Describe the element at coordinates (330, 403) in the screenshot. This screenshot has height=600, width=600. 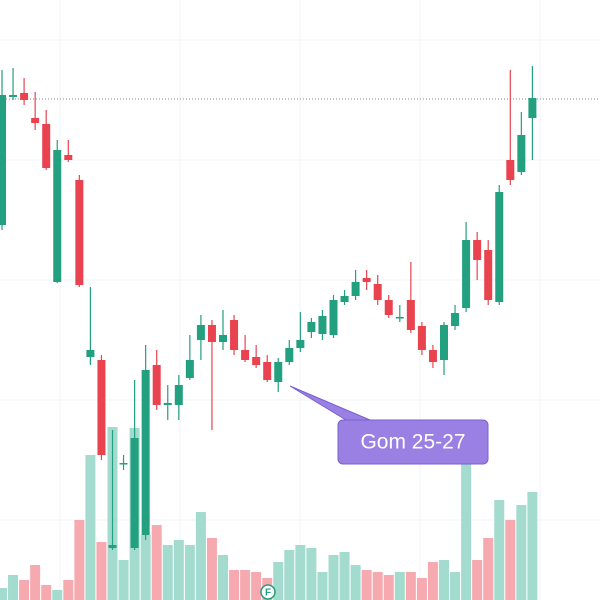
I see `callout-pointer` at that location.